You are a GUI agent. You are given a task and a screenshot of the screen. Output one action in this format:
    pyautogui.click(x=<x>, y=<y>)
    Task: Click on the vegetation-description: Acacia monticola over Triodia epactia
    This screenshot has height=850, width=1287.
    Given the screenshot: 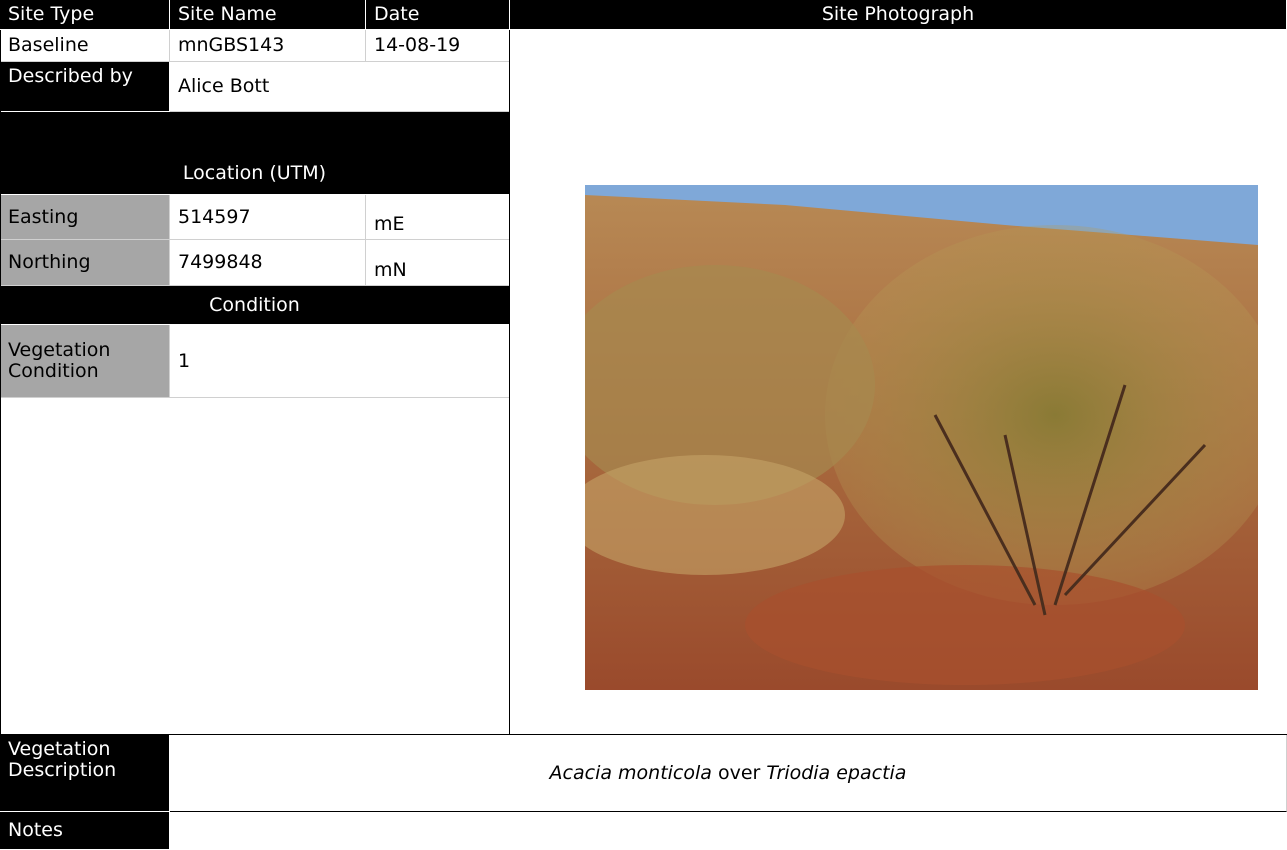 What is the action you would take?
    pyautogui.click(x=728, y=773)
    